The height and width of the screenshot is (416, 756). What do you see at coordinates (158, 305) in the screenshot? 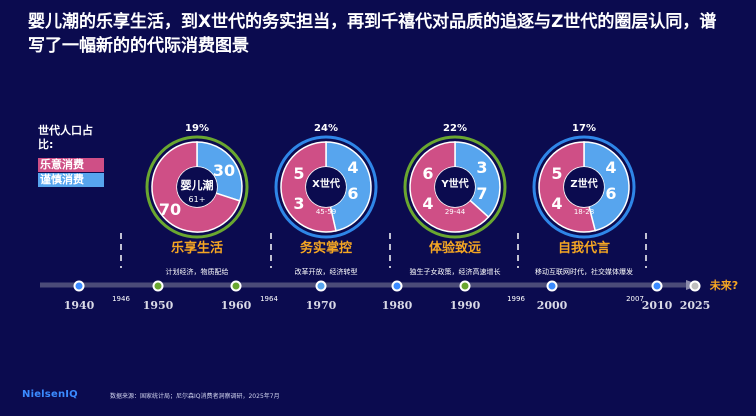
I see `timeline-year: 1950` at bounding box center [158, 305].